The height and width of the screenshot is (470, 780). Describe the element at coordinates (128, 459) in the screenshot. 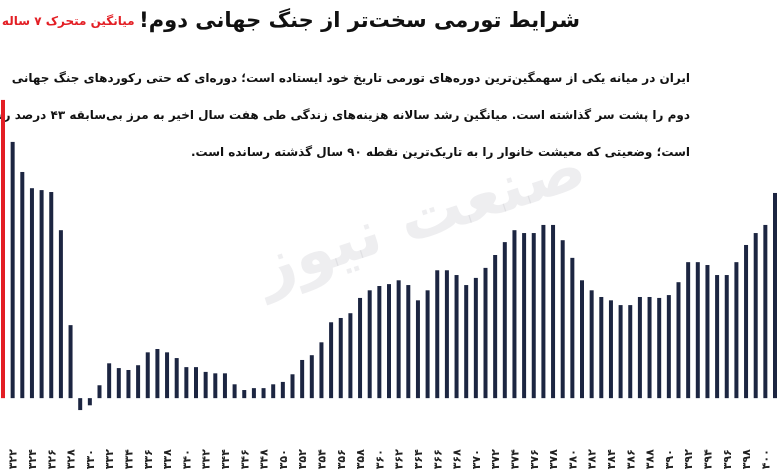

I see `x-tick-label: ۱۳۳۴` at that location.